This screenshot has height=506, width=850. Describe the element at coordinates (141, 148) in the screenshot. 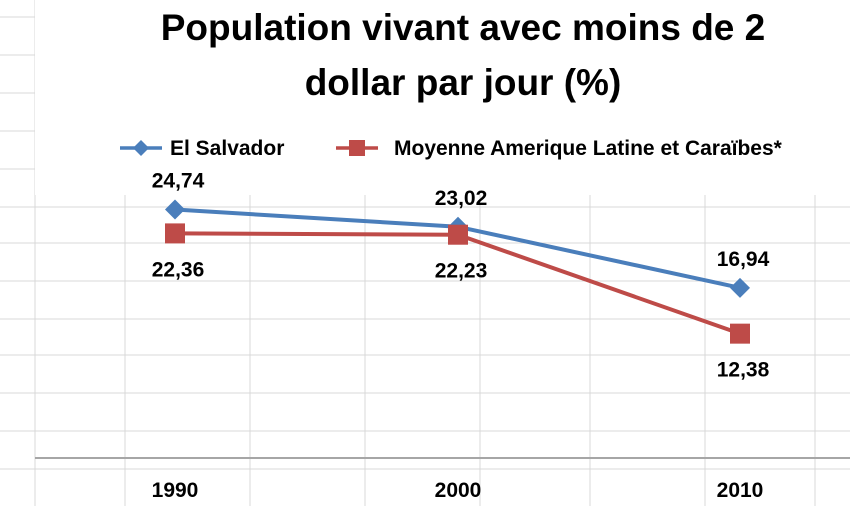

I see `legend-diamond-marker` at that location.